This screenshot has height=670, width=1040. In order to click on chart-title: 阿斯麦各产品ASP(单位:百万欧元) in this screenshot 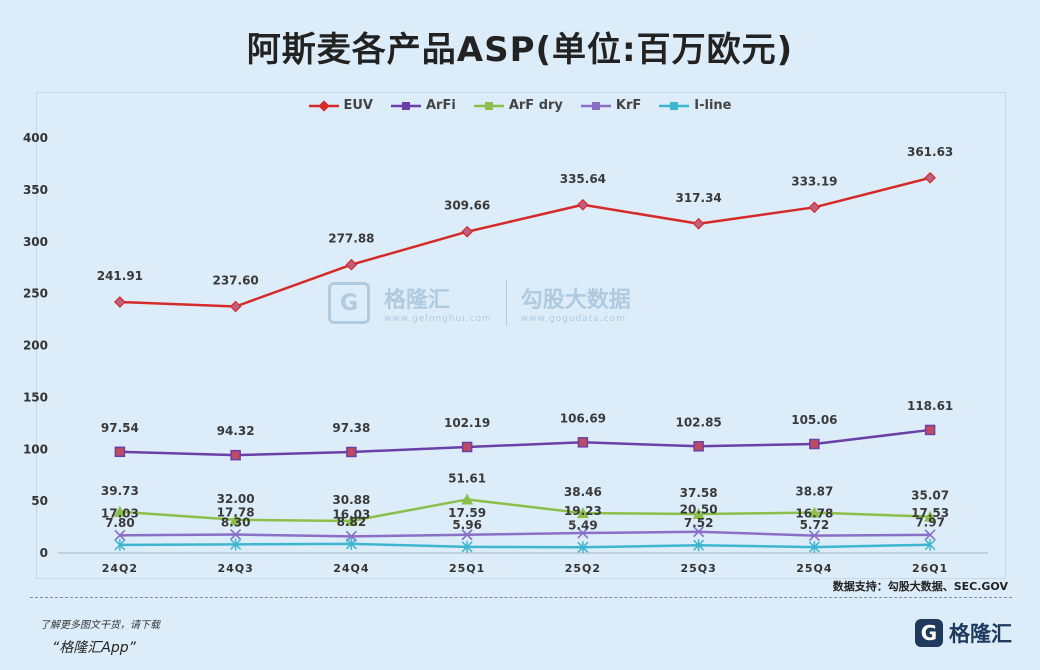, I will do `click(520, 50)`.